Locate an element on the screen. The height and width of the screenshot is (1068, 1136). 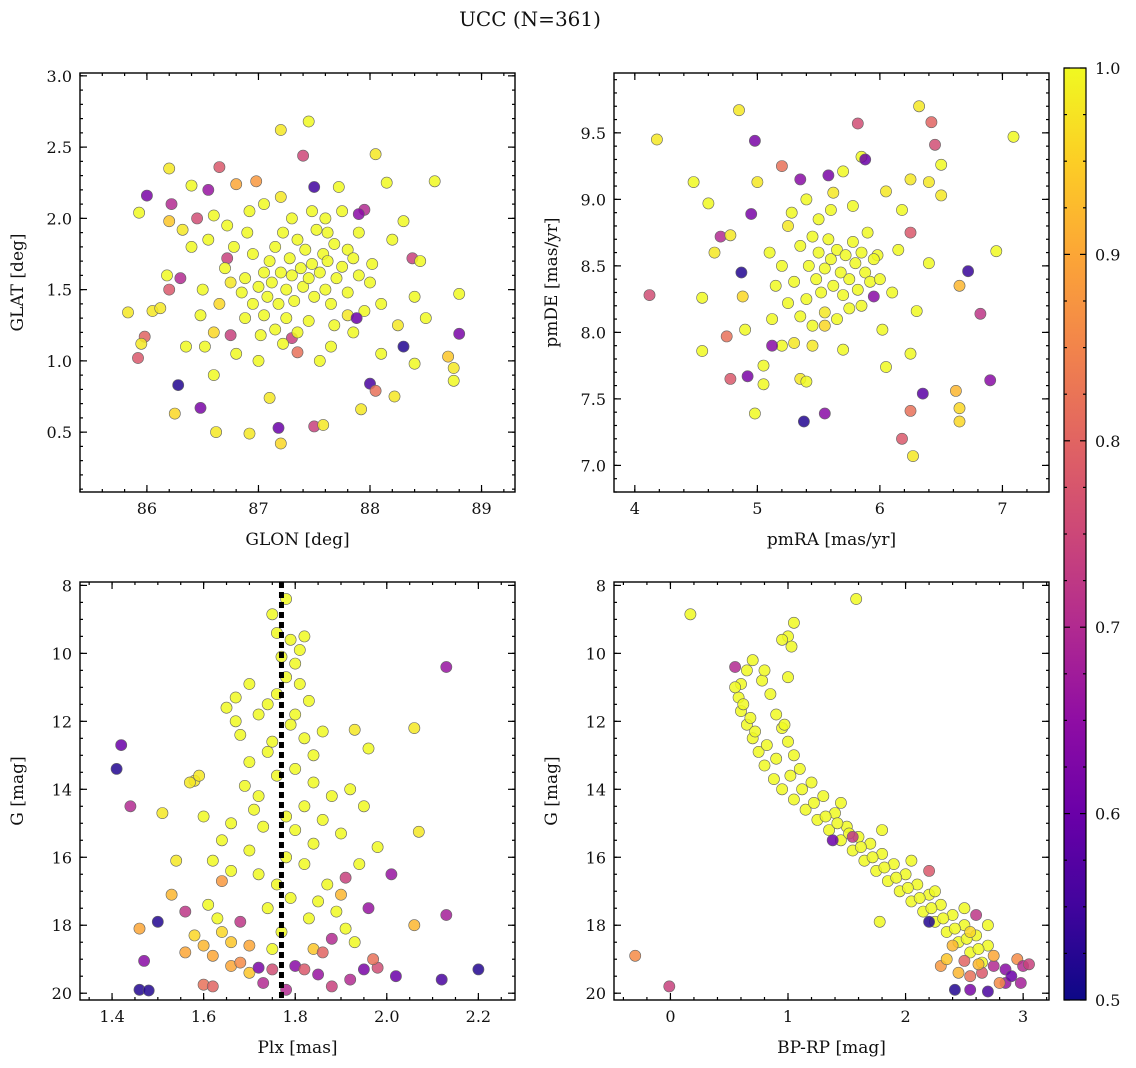
scatter-points is located at coordinates (294, 282).